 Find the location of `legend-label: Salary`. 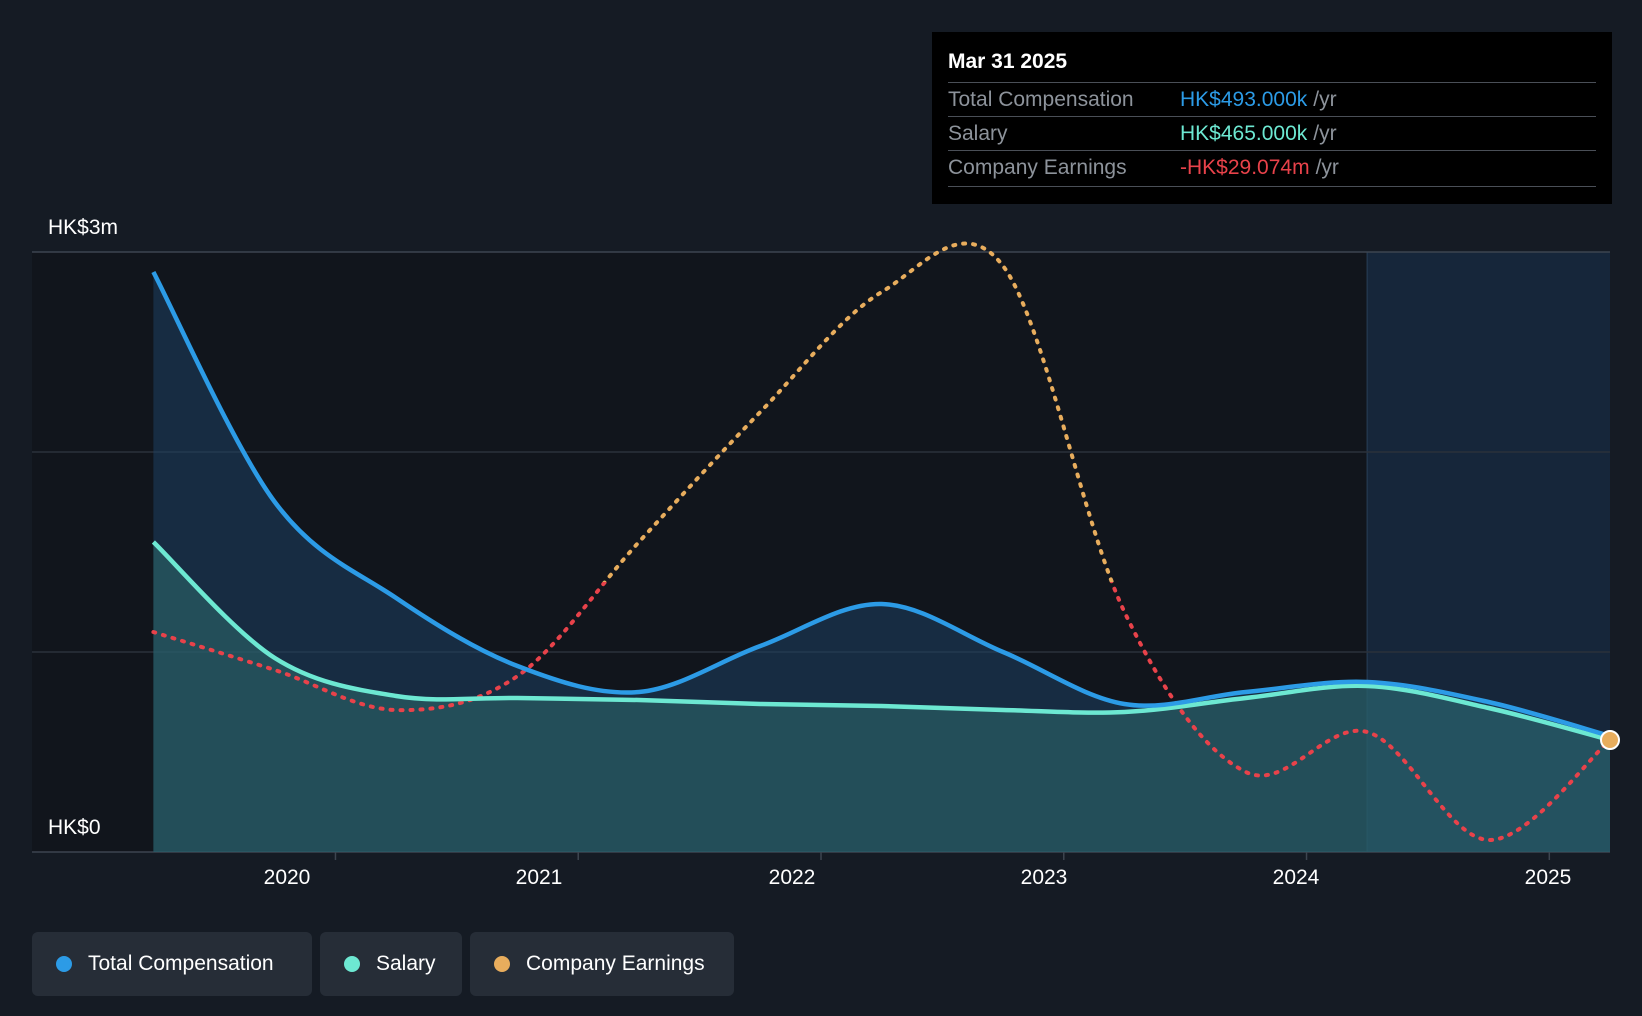

legend-label: Salary is located at coordinates (406, 963).